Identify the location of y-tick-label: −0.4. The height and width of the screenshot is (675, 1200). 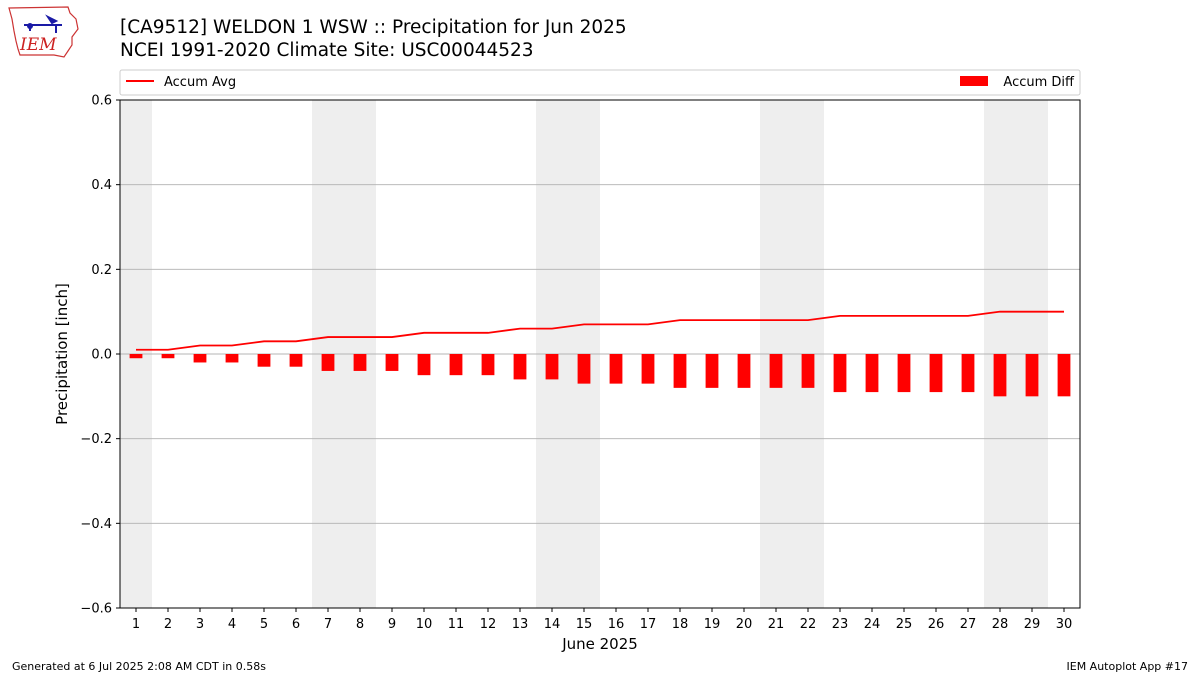
(96, 524).